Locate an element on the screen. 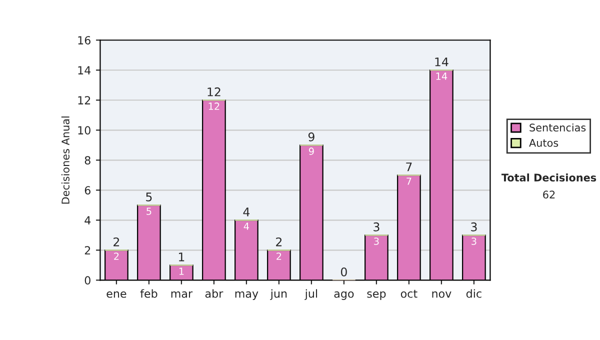  text: Total Decisiones is located at coordinates (548, 177).